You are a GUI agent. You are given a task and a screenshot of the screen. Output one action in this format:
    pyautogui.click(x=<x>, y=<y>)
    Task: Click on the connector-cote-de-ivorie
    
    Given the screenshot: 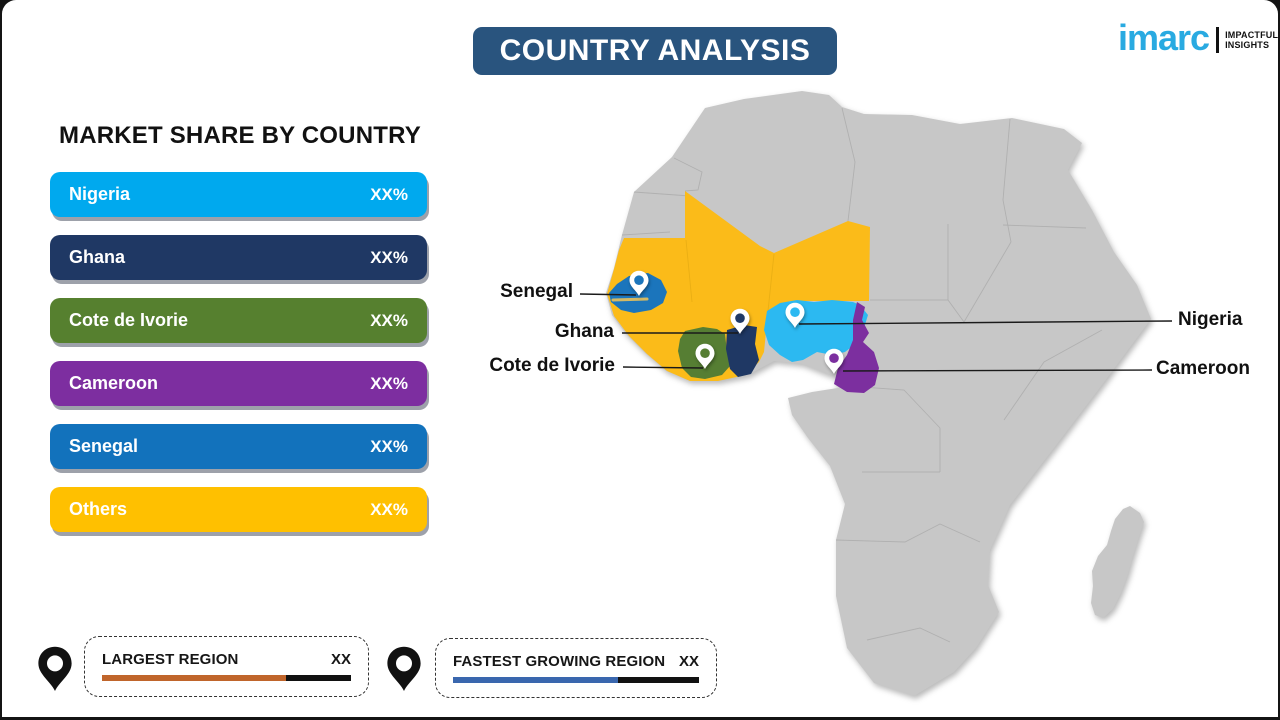 What is the action you would take?
    pyautogui.click(x=663, y=367)
    